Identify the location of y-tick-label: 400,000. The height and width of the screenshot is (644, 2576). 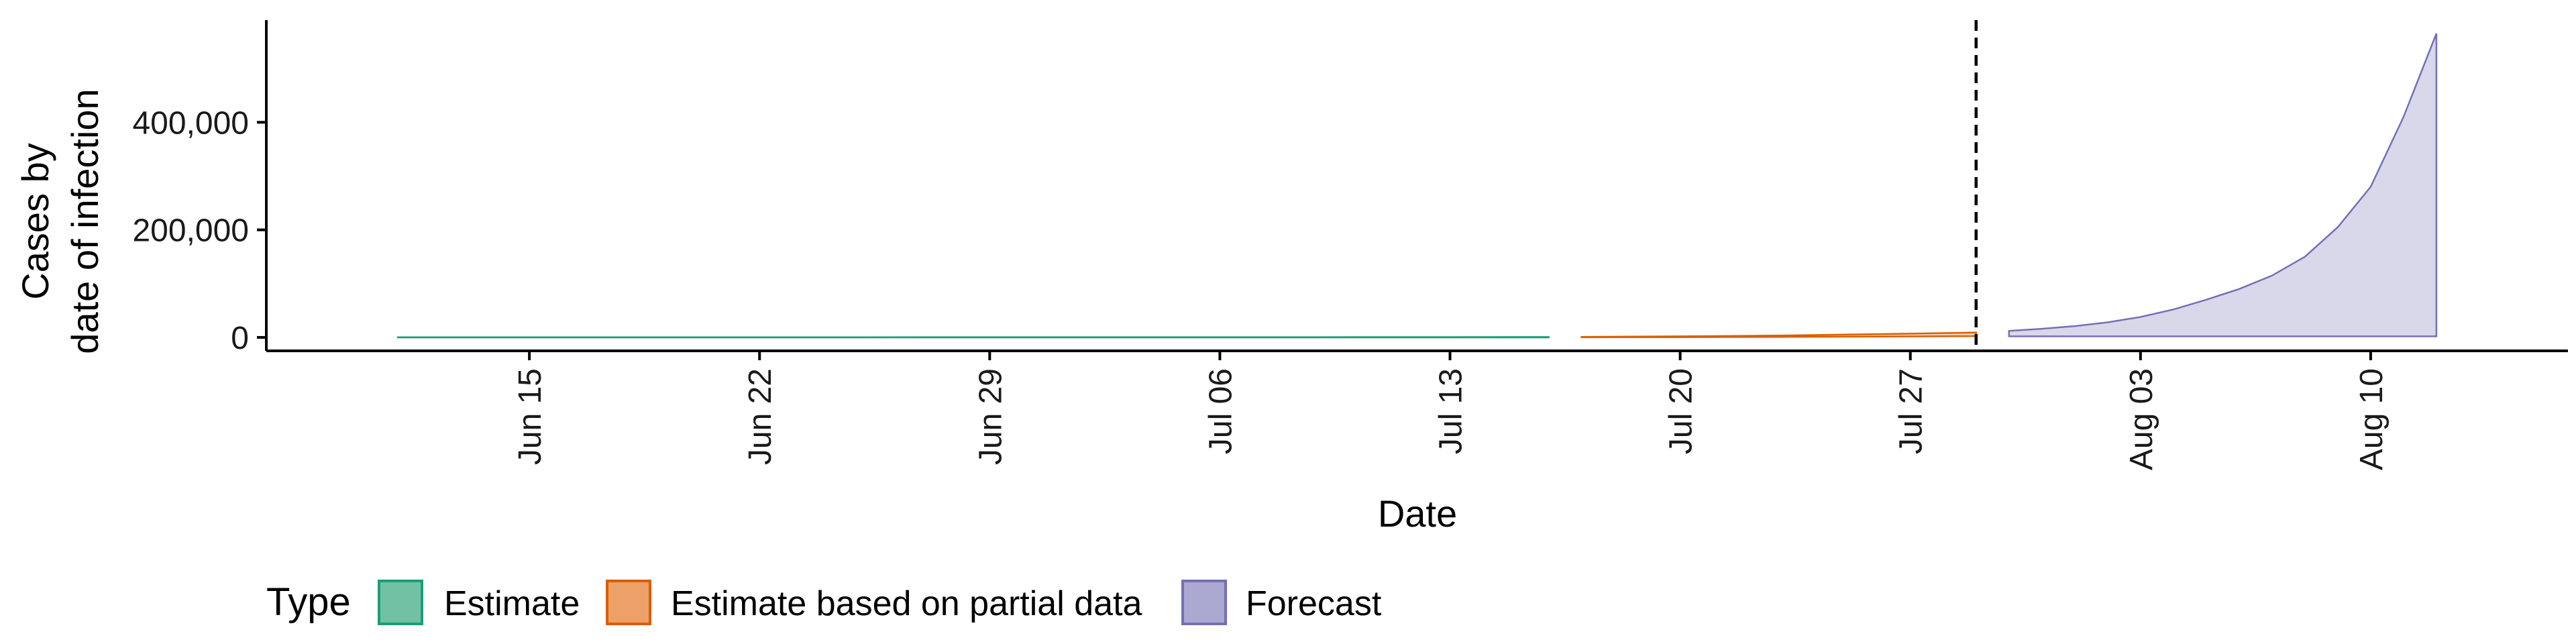
(190, 123).